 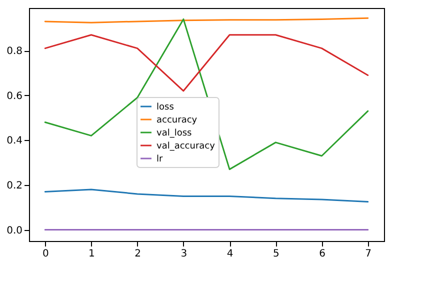 I want to click on x-tick-label: 3, so click(x=184, y=254).